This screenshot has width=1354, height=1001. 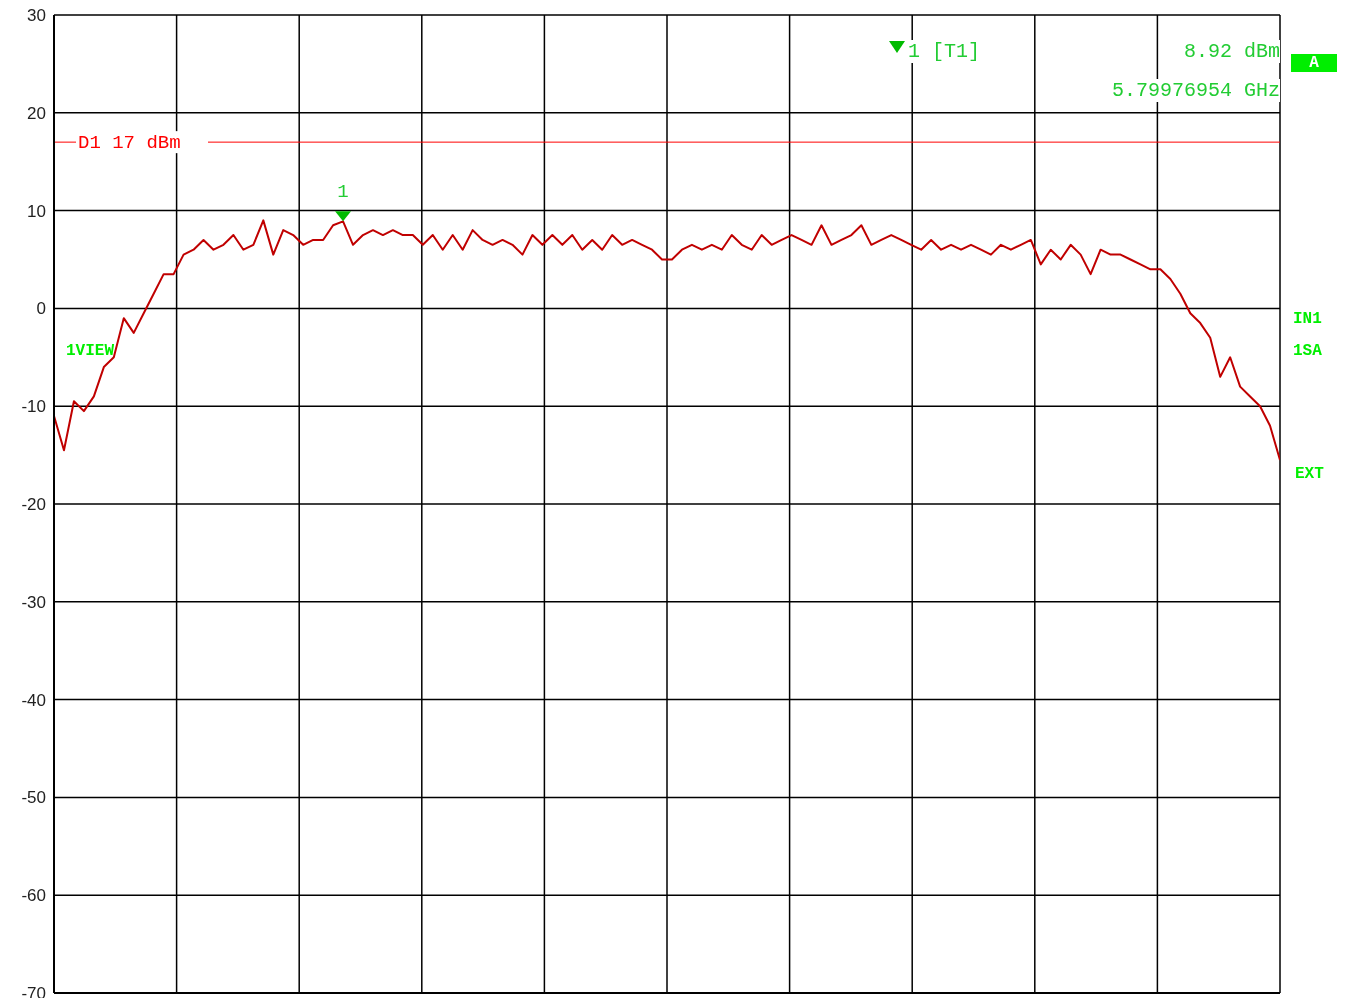 I want to click on y-tick-label: 20, so click(x=36, y=113).